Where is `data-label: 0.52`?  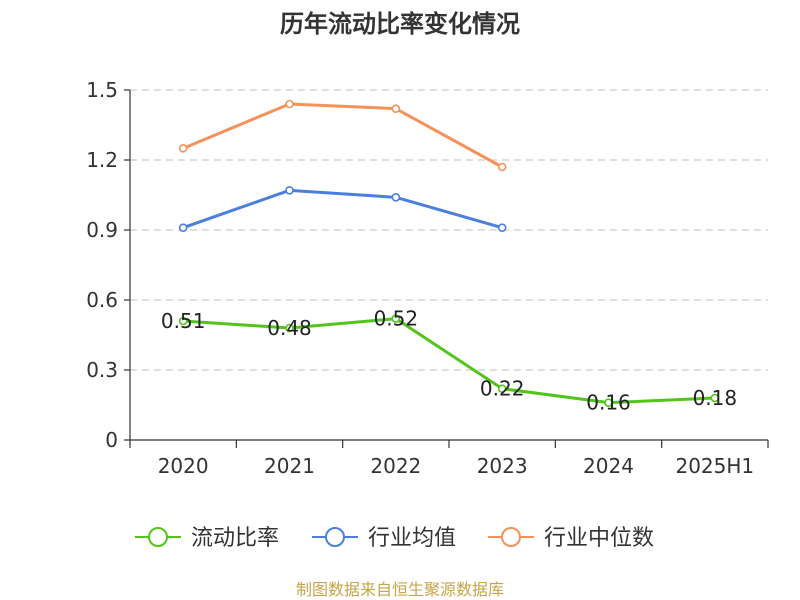 data-label: 0.52 is located at coordinates (396, 319).